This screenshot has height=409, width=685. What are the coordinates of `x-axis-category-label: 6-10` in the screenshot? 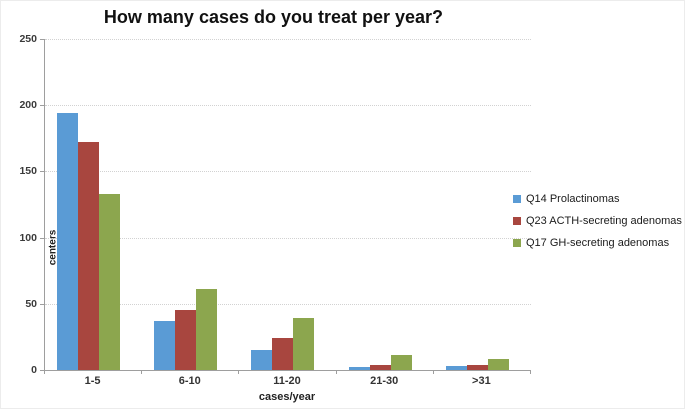 It's located at (189, 381).